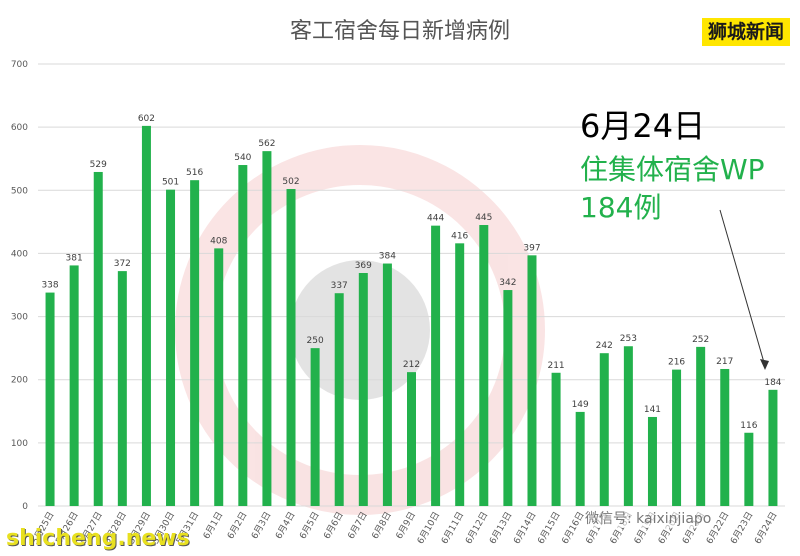  I want to click on annotation-arrow, so click(744, 289).